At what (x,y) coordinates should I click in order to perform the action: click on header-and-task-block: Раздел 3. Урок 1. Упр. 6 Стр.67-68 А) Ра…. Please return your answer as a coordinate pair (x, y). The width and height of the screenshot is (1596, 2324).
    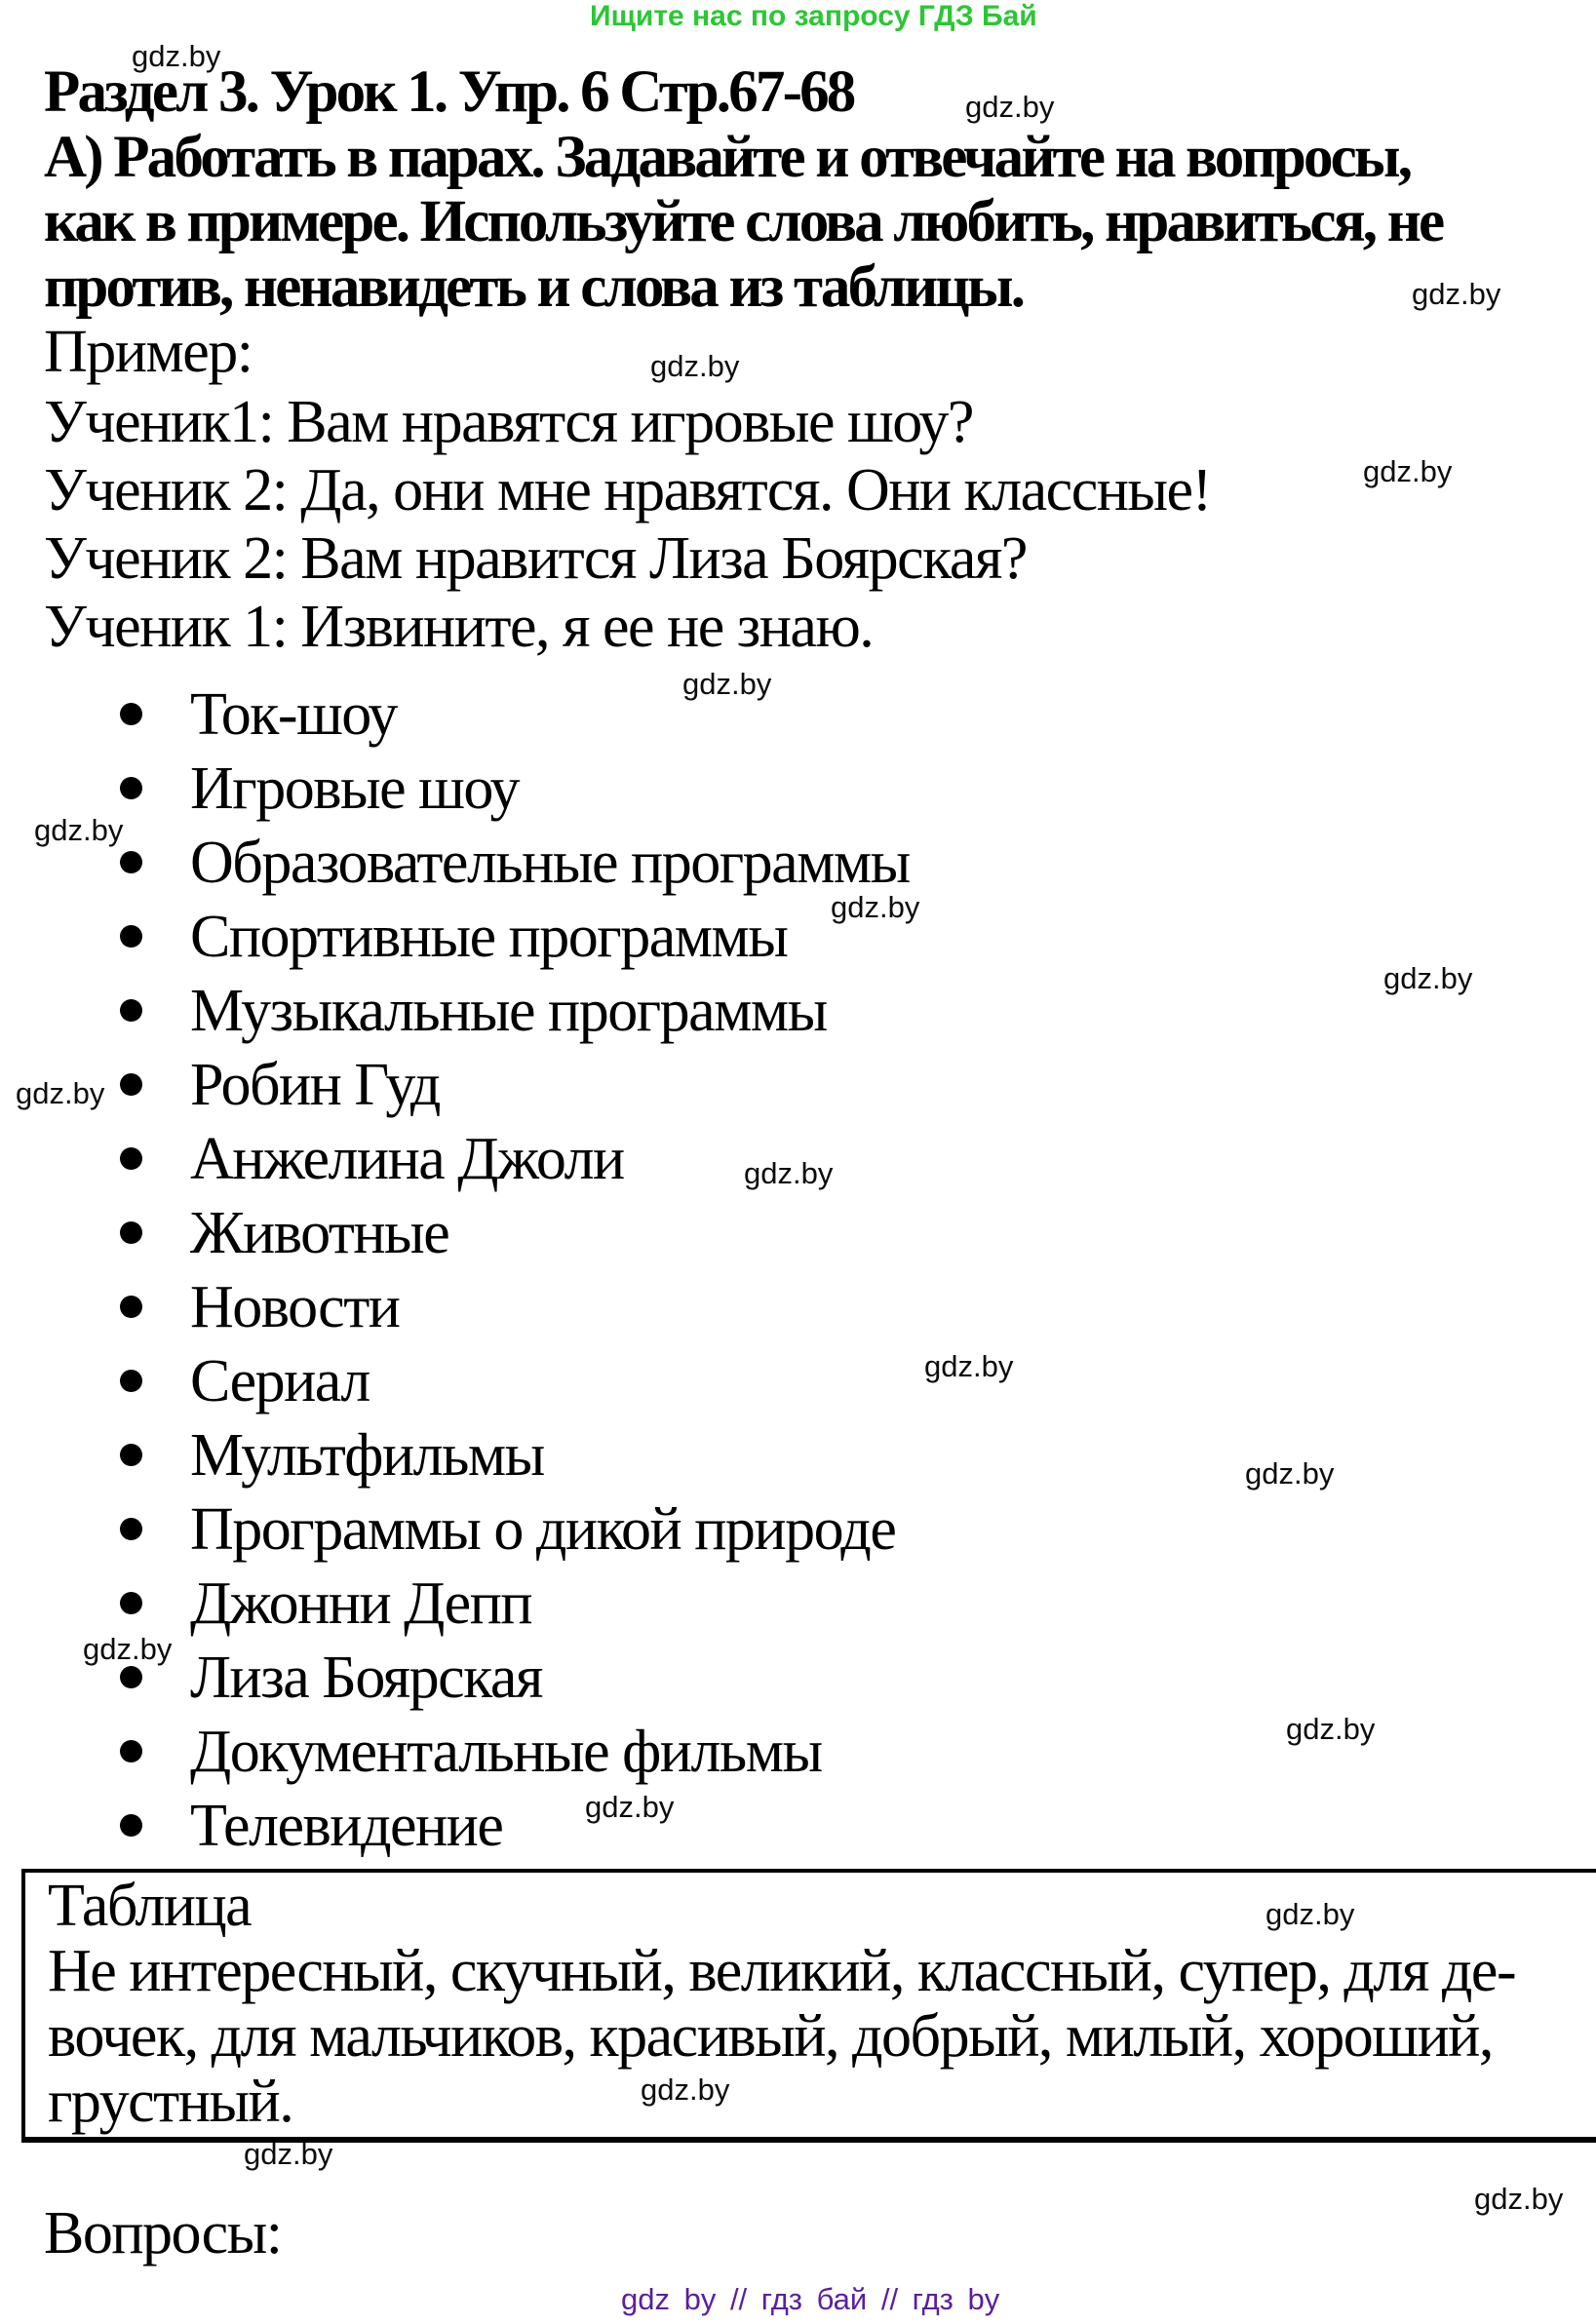
    Looking at the image, I should click on (745, 222).